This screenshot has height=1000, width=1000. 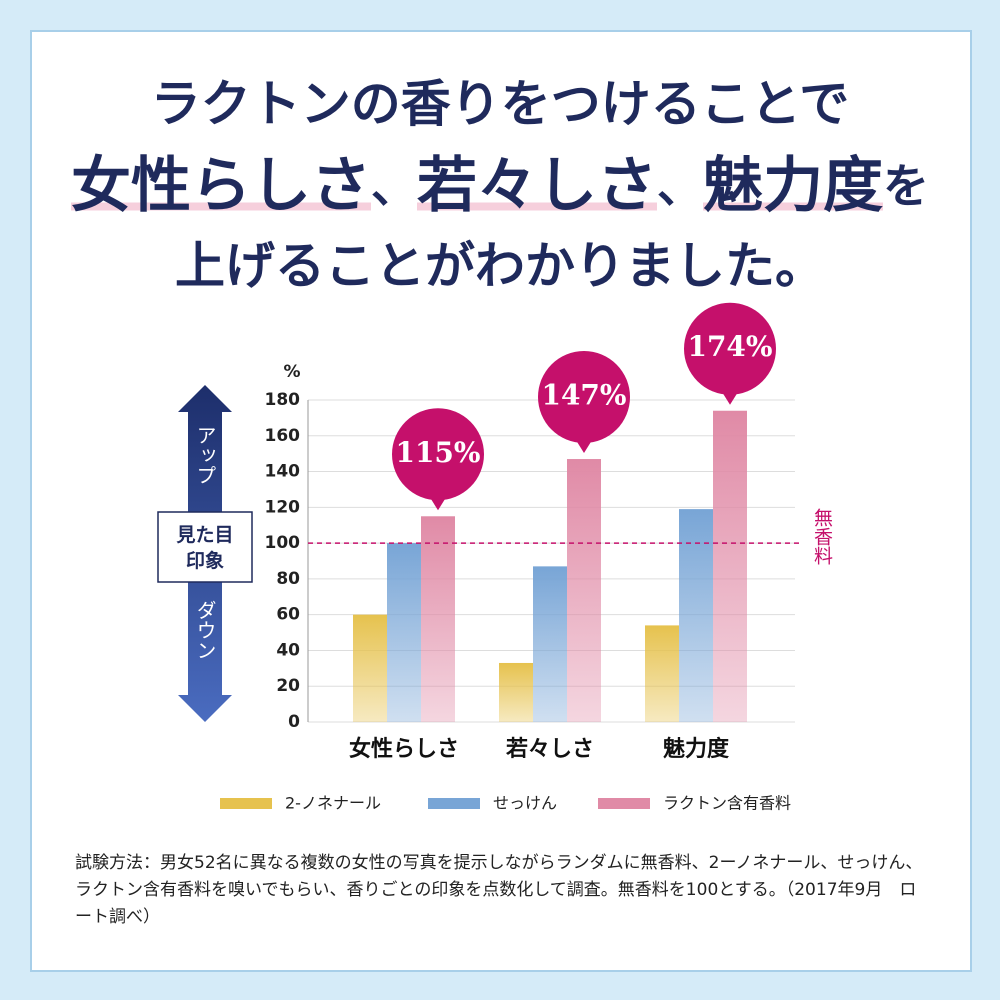 What do you see at coordinates (283, 507) in the screenshot?
I see `y-tick-label: 120` at bounding box center [283, 507].